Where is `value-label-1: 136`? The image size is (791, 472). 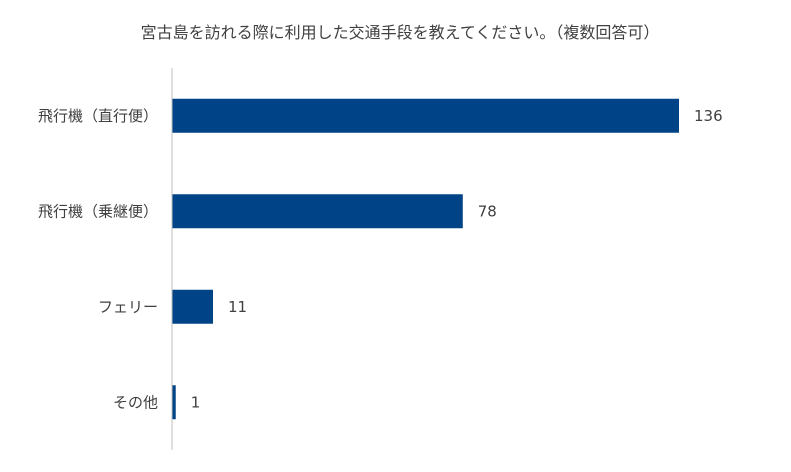
value-label-1: 136 is located at coordinates (708, 116).